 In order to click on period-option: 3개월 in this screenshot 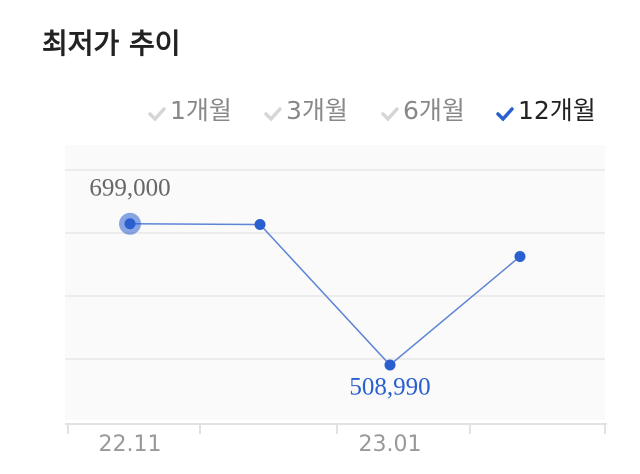, I will do `click(317, 110)`.